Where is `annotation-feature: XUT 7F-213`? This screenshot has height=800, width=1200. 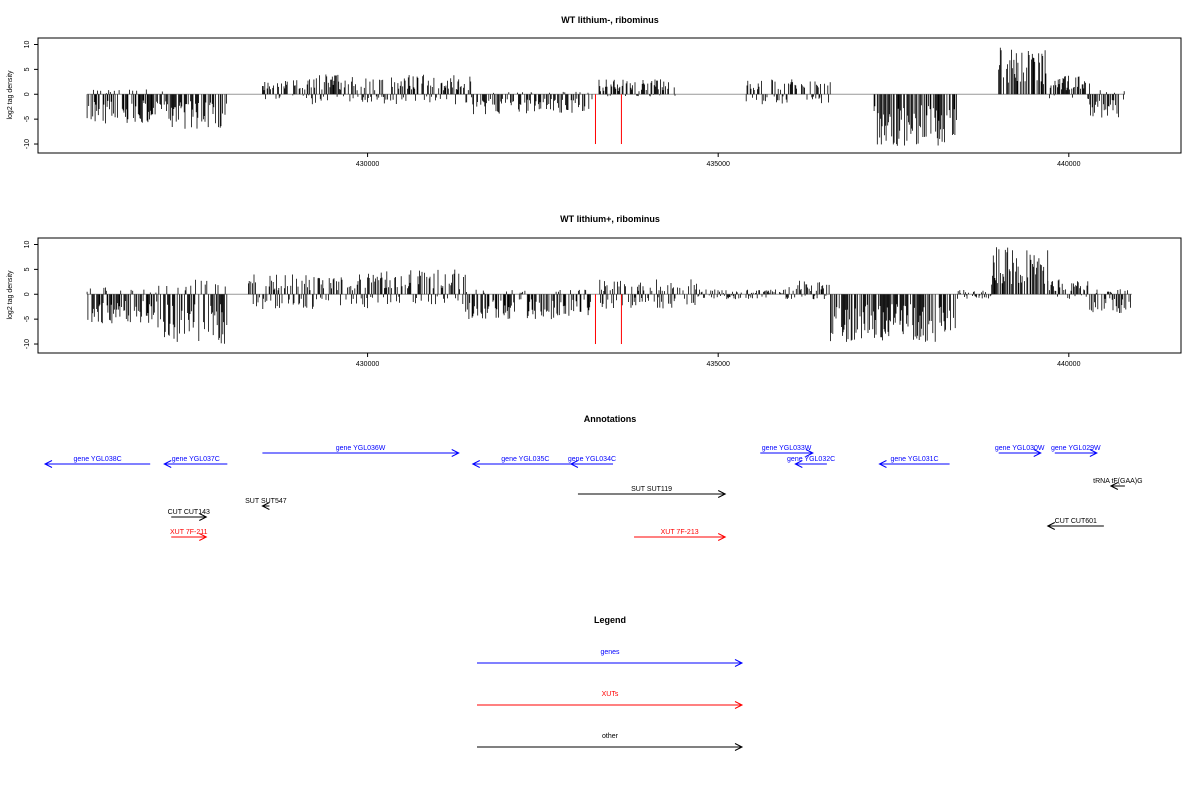 annotation-feature: XUT 7F-213 is located at coordinates (680, 535).